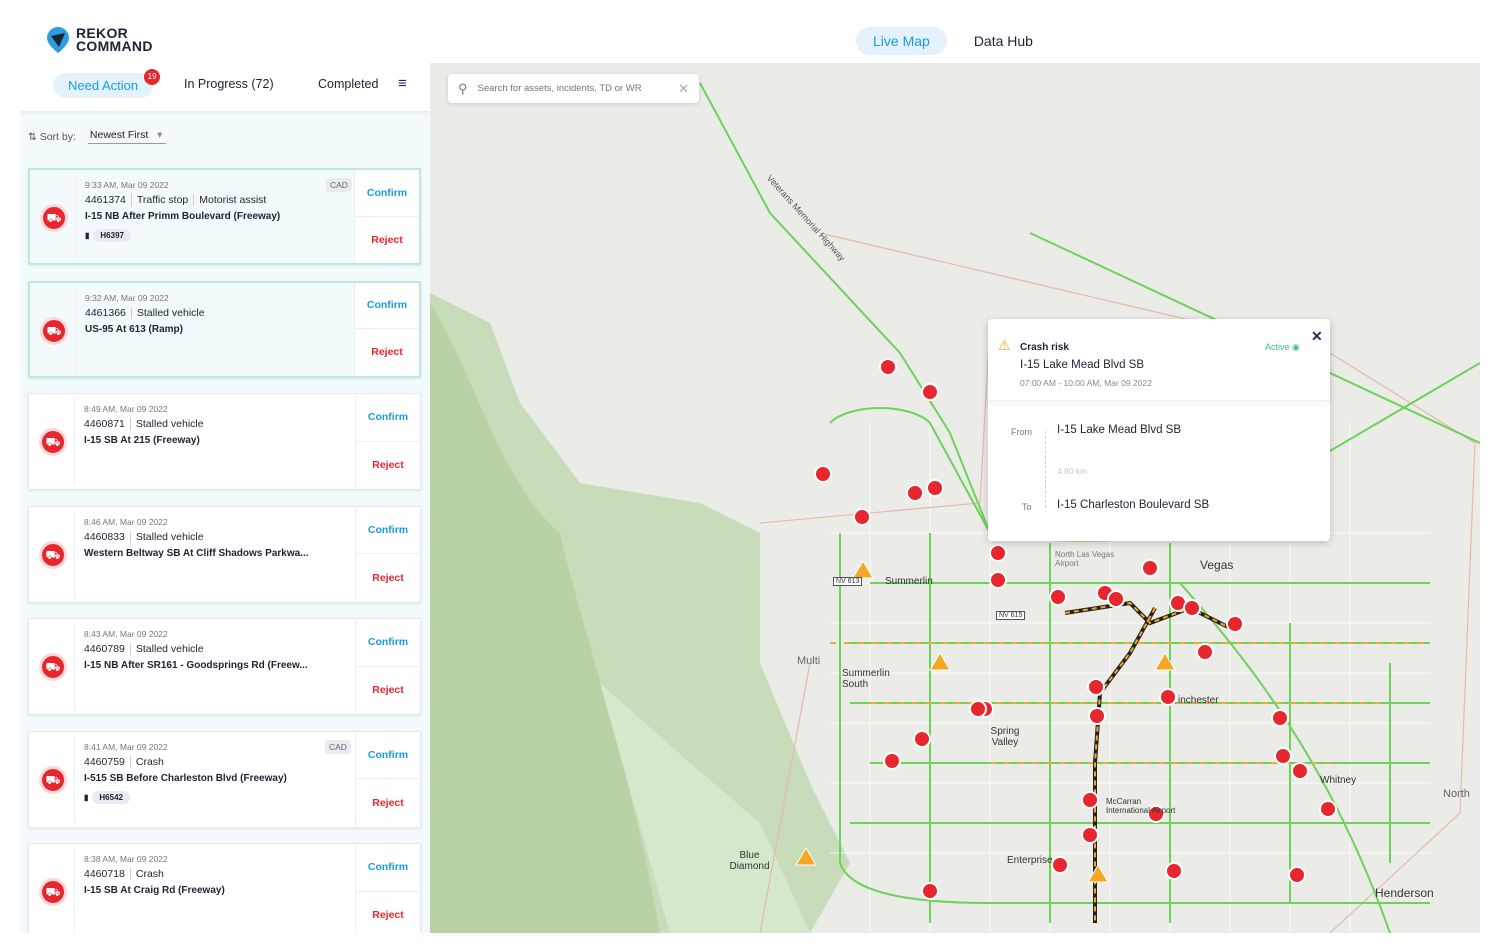 The image size is (1500, 951). What do you see at coordinates (463, 88) in the screenshot?
I see `search-icon: ⚲` at bounding box center [463, 88].